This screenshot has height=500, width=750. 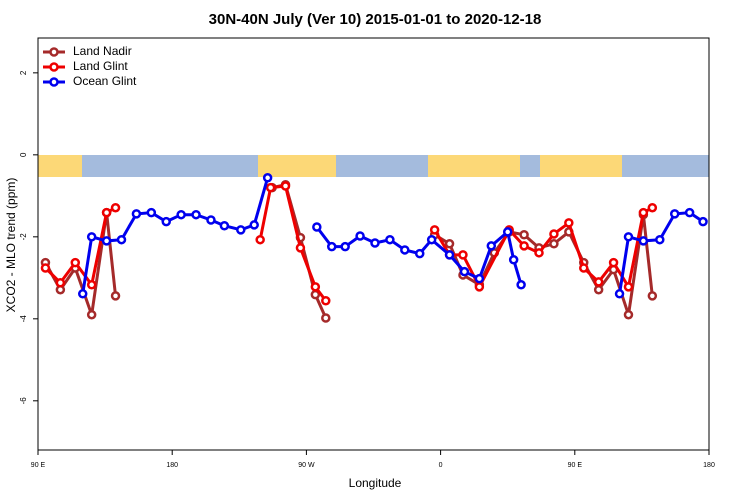 What do you see at coordinates (100, 66) in the screenshot?
I see `legend-label: Land Glint` at bounding box center [100, 66].